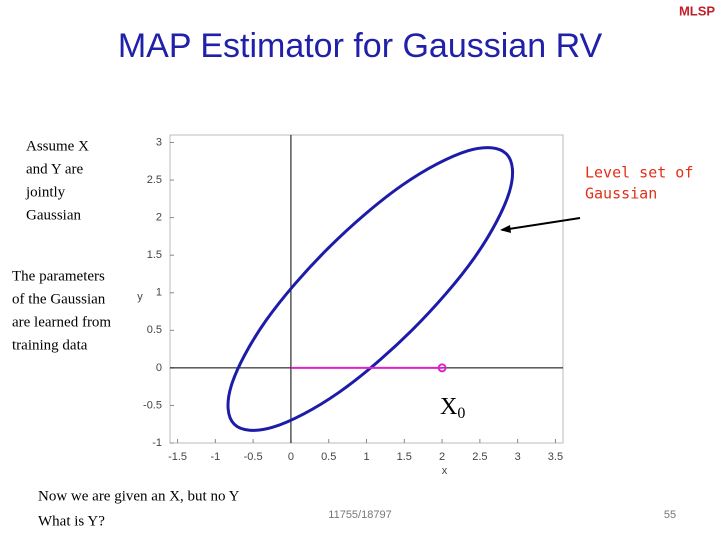  What do you see at coordinates (442, 457) in the screenshot?
I see `x-tick-label: 2` at bounding box center [442, 457].